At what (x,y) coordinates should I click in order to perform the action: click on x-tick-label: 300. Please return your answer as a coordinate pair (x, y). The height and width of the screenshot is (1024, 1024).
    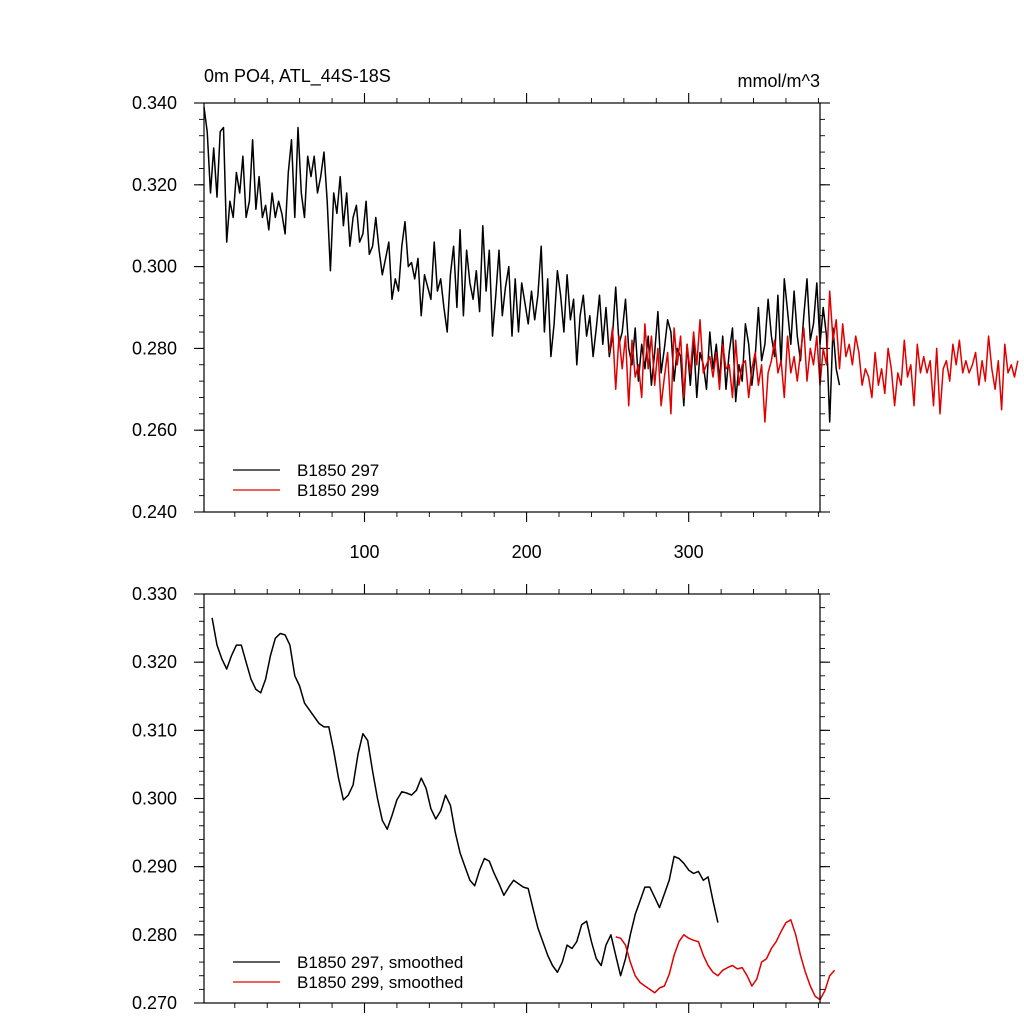
    Looking at the image, I should click on (689, 552).